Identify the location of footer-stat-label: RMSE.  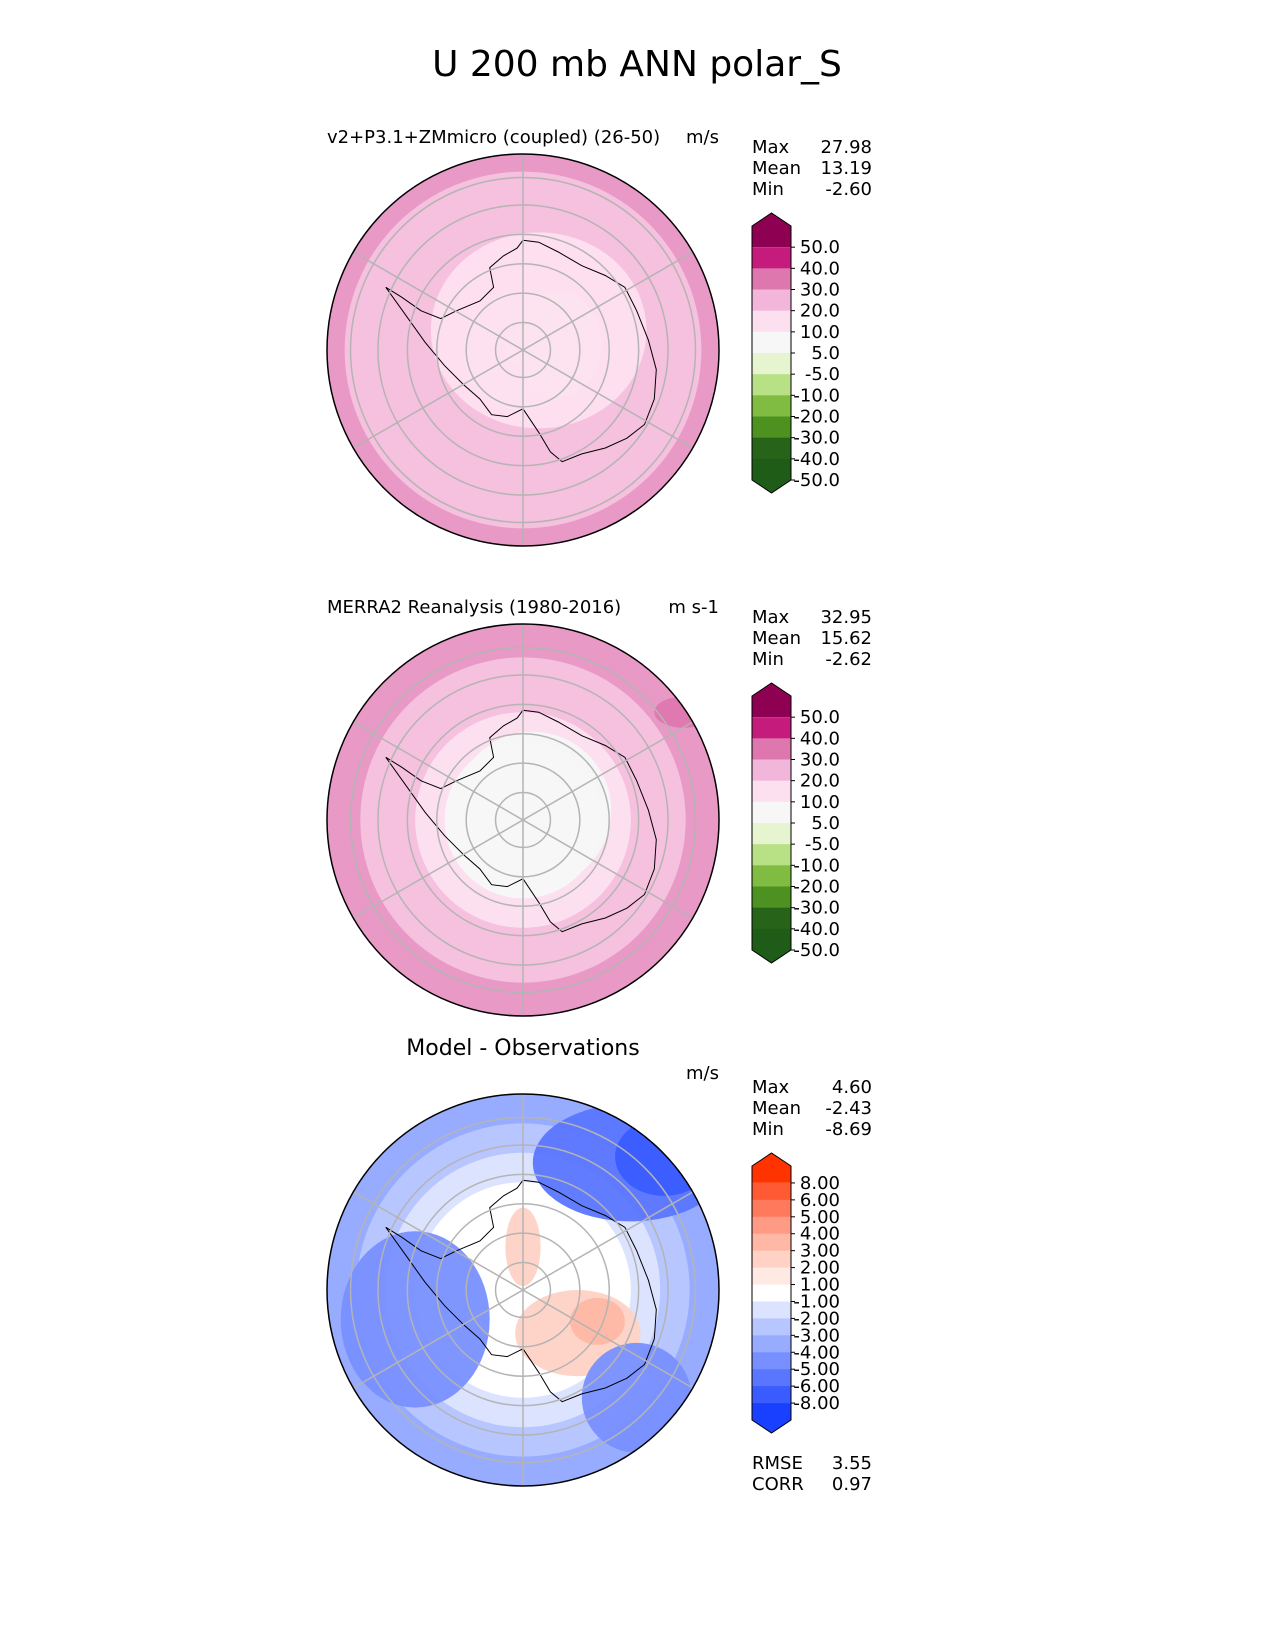
(777, 1463).